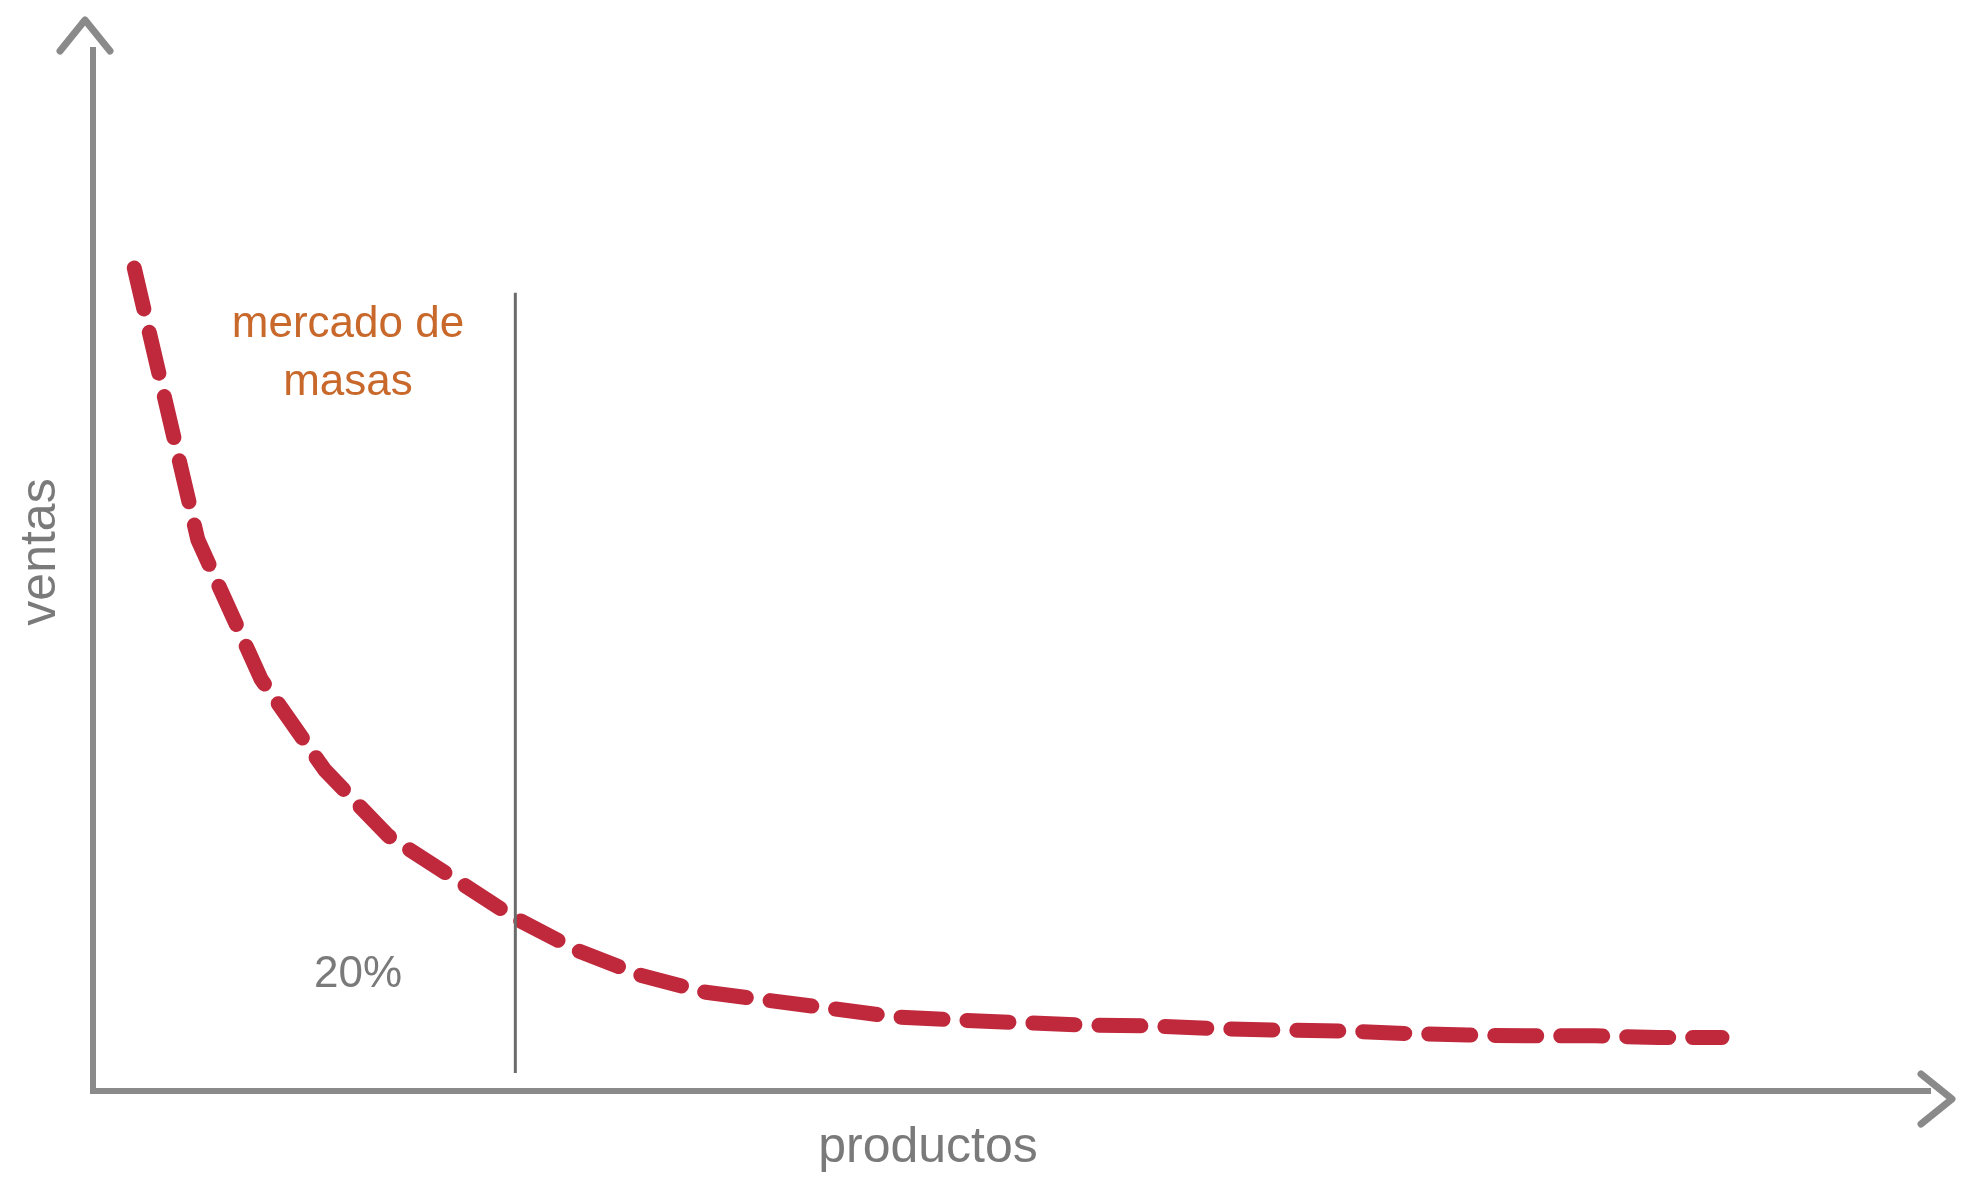 This screenshot has height=1187, width=1969. I want to click on y-axis-title: ventas, so click(38, 552).